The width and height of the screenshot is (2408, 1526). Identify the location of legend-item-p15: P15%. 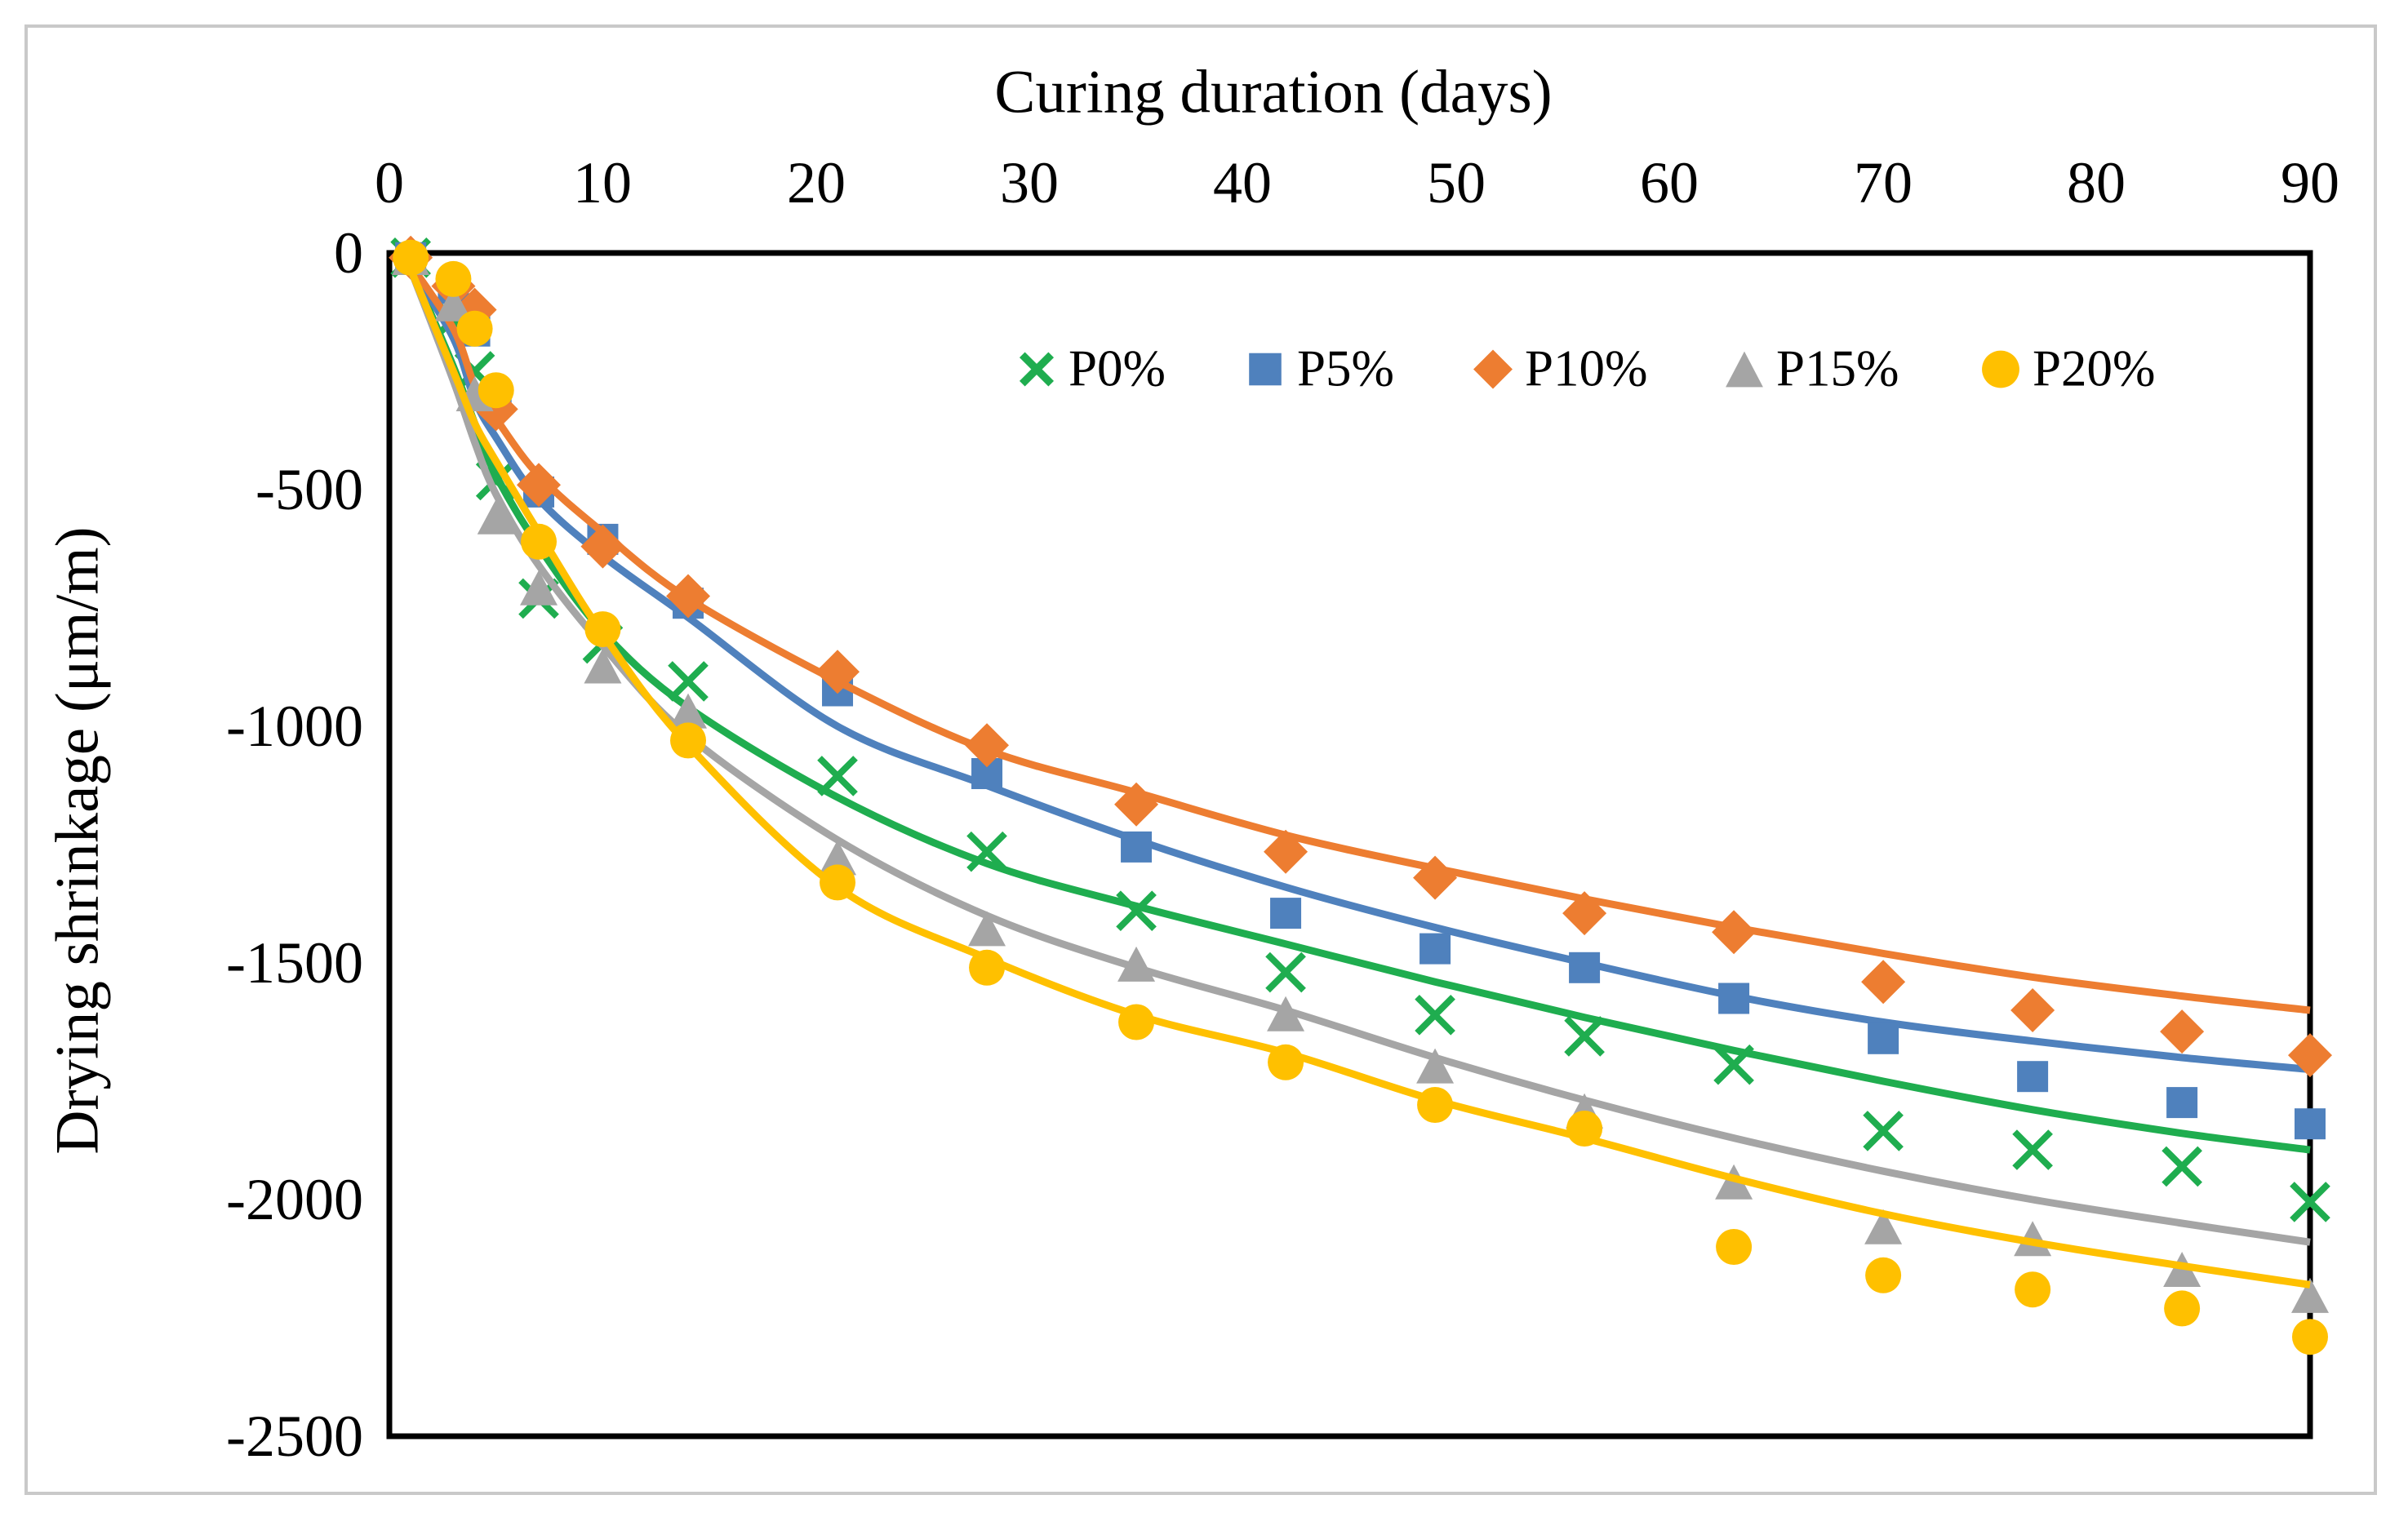
(1811, 368).